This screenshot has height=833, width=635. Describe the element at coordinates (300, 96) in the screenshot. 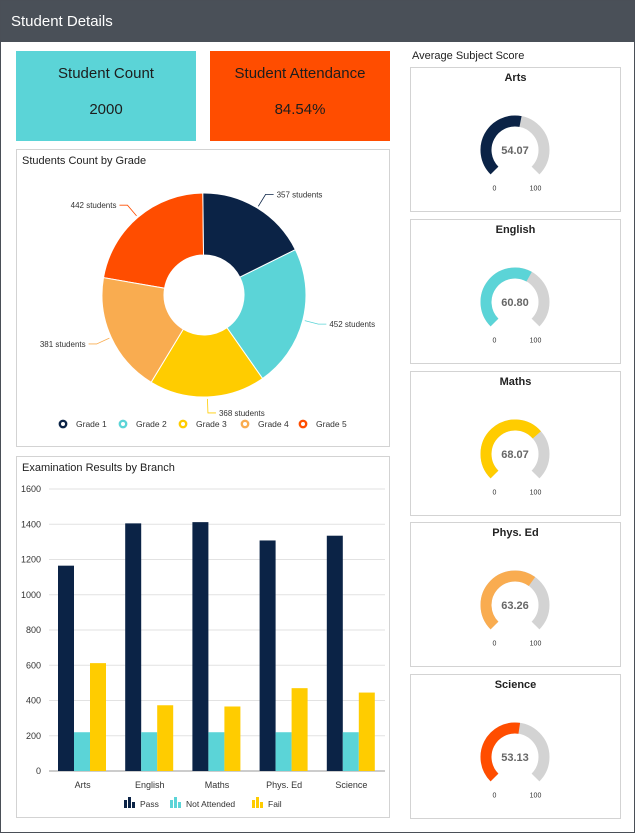

I see `student-attendance-card: Student Attendance 84.54%` at that location.